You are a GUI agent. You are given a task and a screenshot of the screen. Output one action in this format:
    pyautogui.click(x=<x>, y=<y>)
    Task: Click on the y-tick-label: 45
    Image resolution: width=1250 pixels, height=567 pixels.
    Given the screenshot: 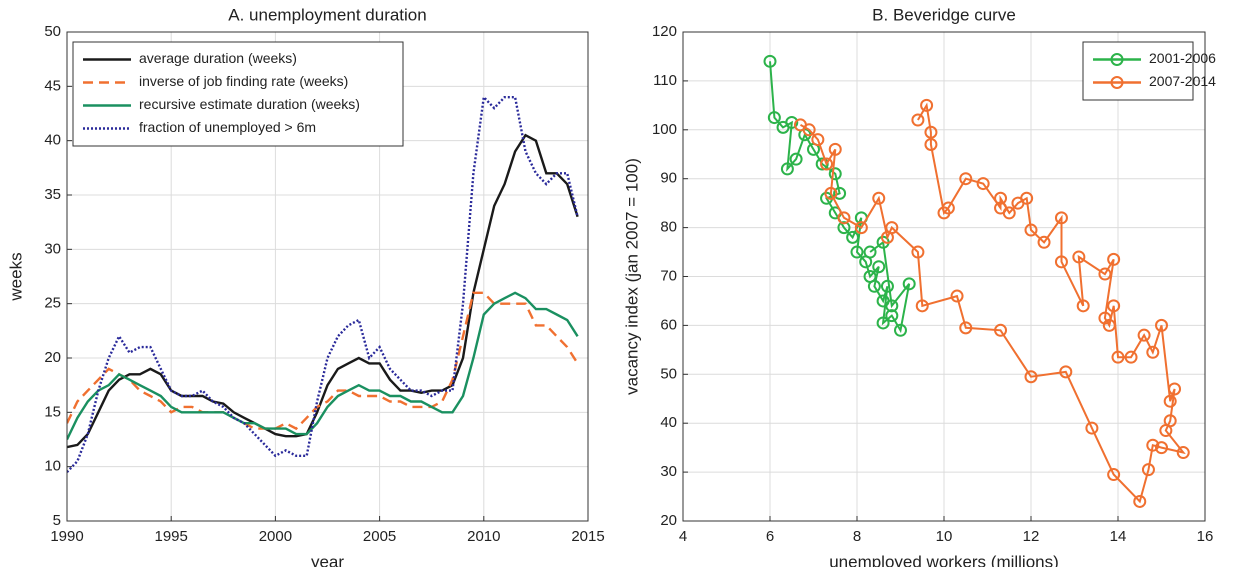 What is the action you would take?
    pyautogui.click(x=52, y=85)
    